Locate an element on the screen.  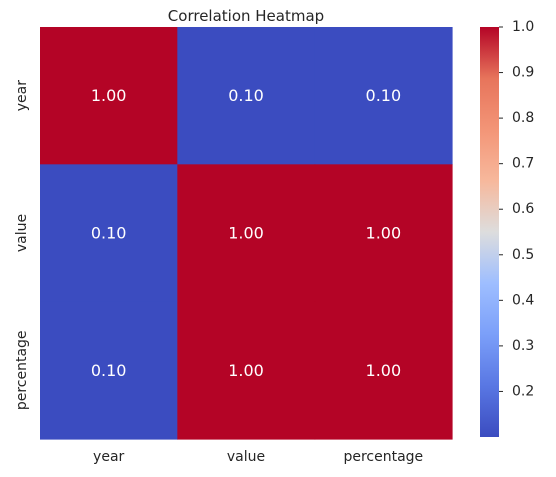
x-axis-tick-labels: year value percentage is located at coordinates (258, 457).